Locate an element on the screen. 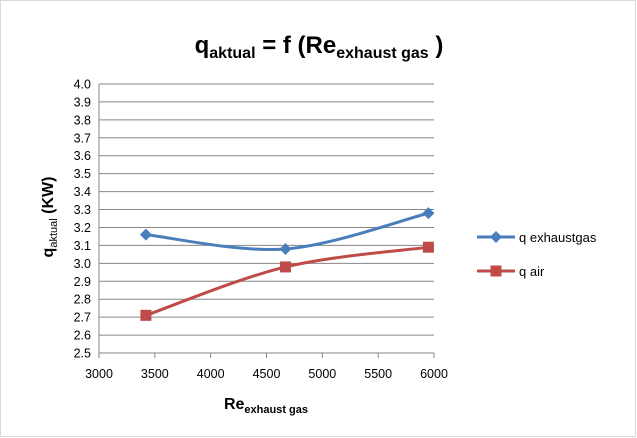  y-tick-label: 3.1 is located at coordinates (82, 246).